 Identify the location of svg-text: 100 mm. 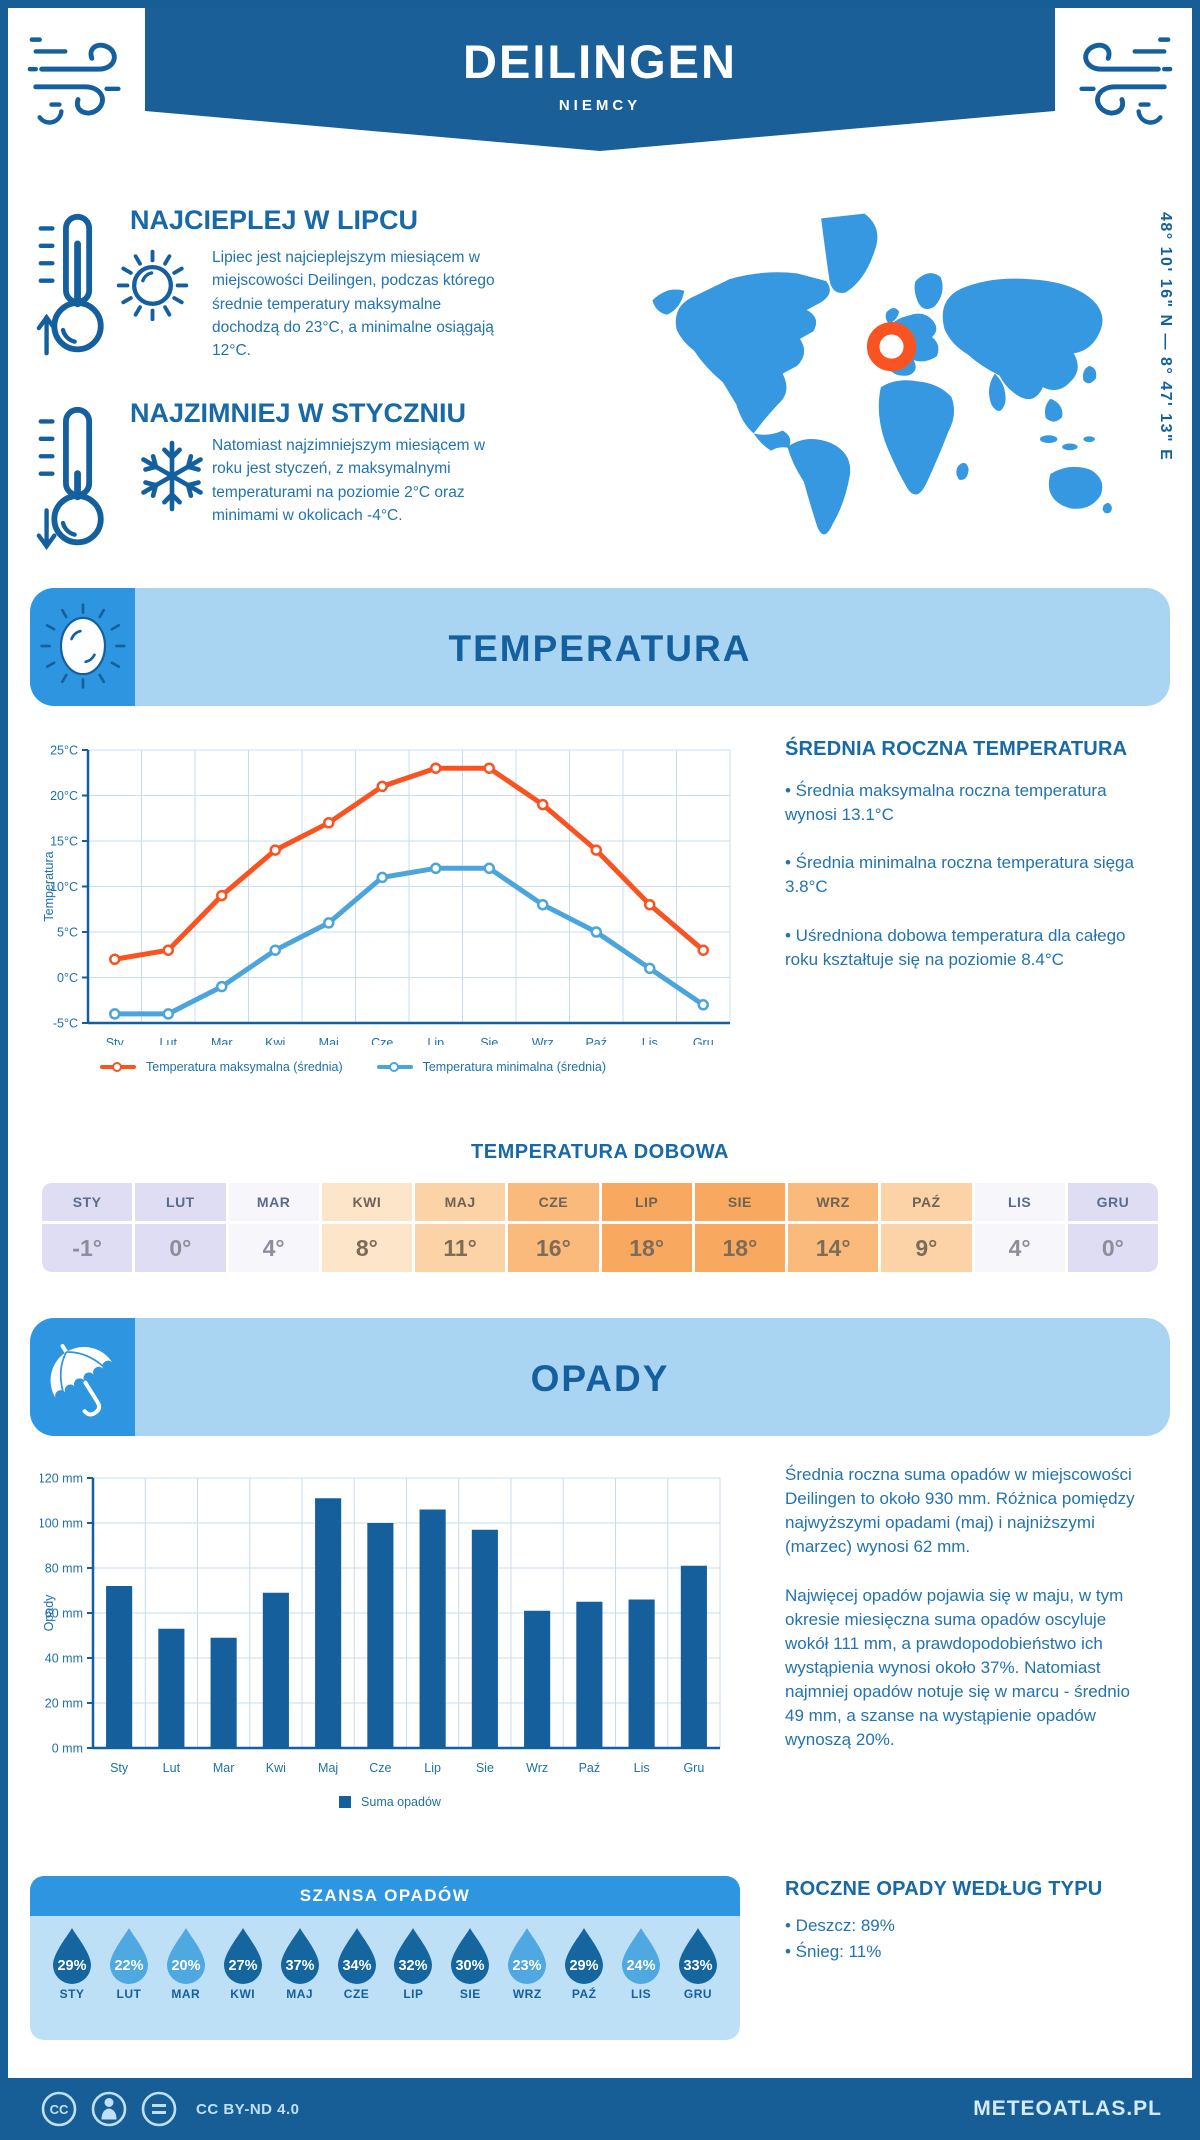
(61, 1524).